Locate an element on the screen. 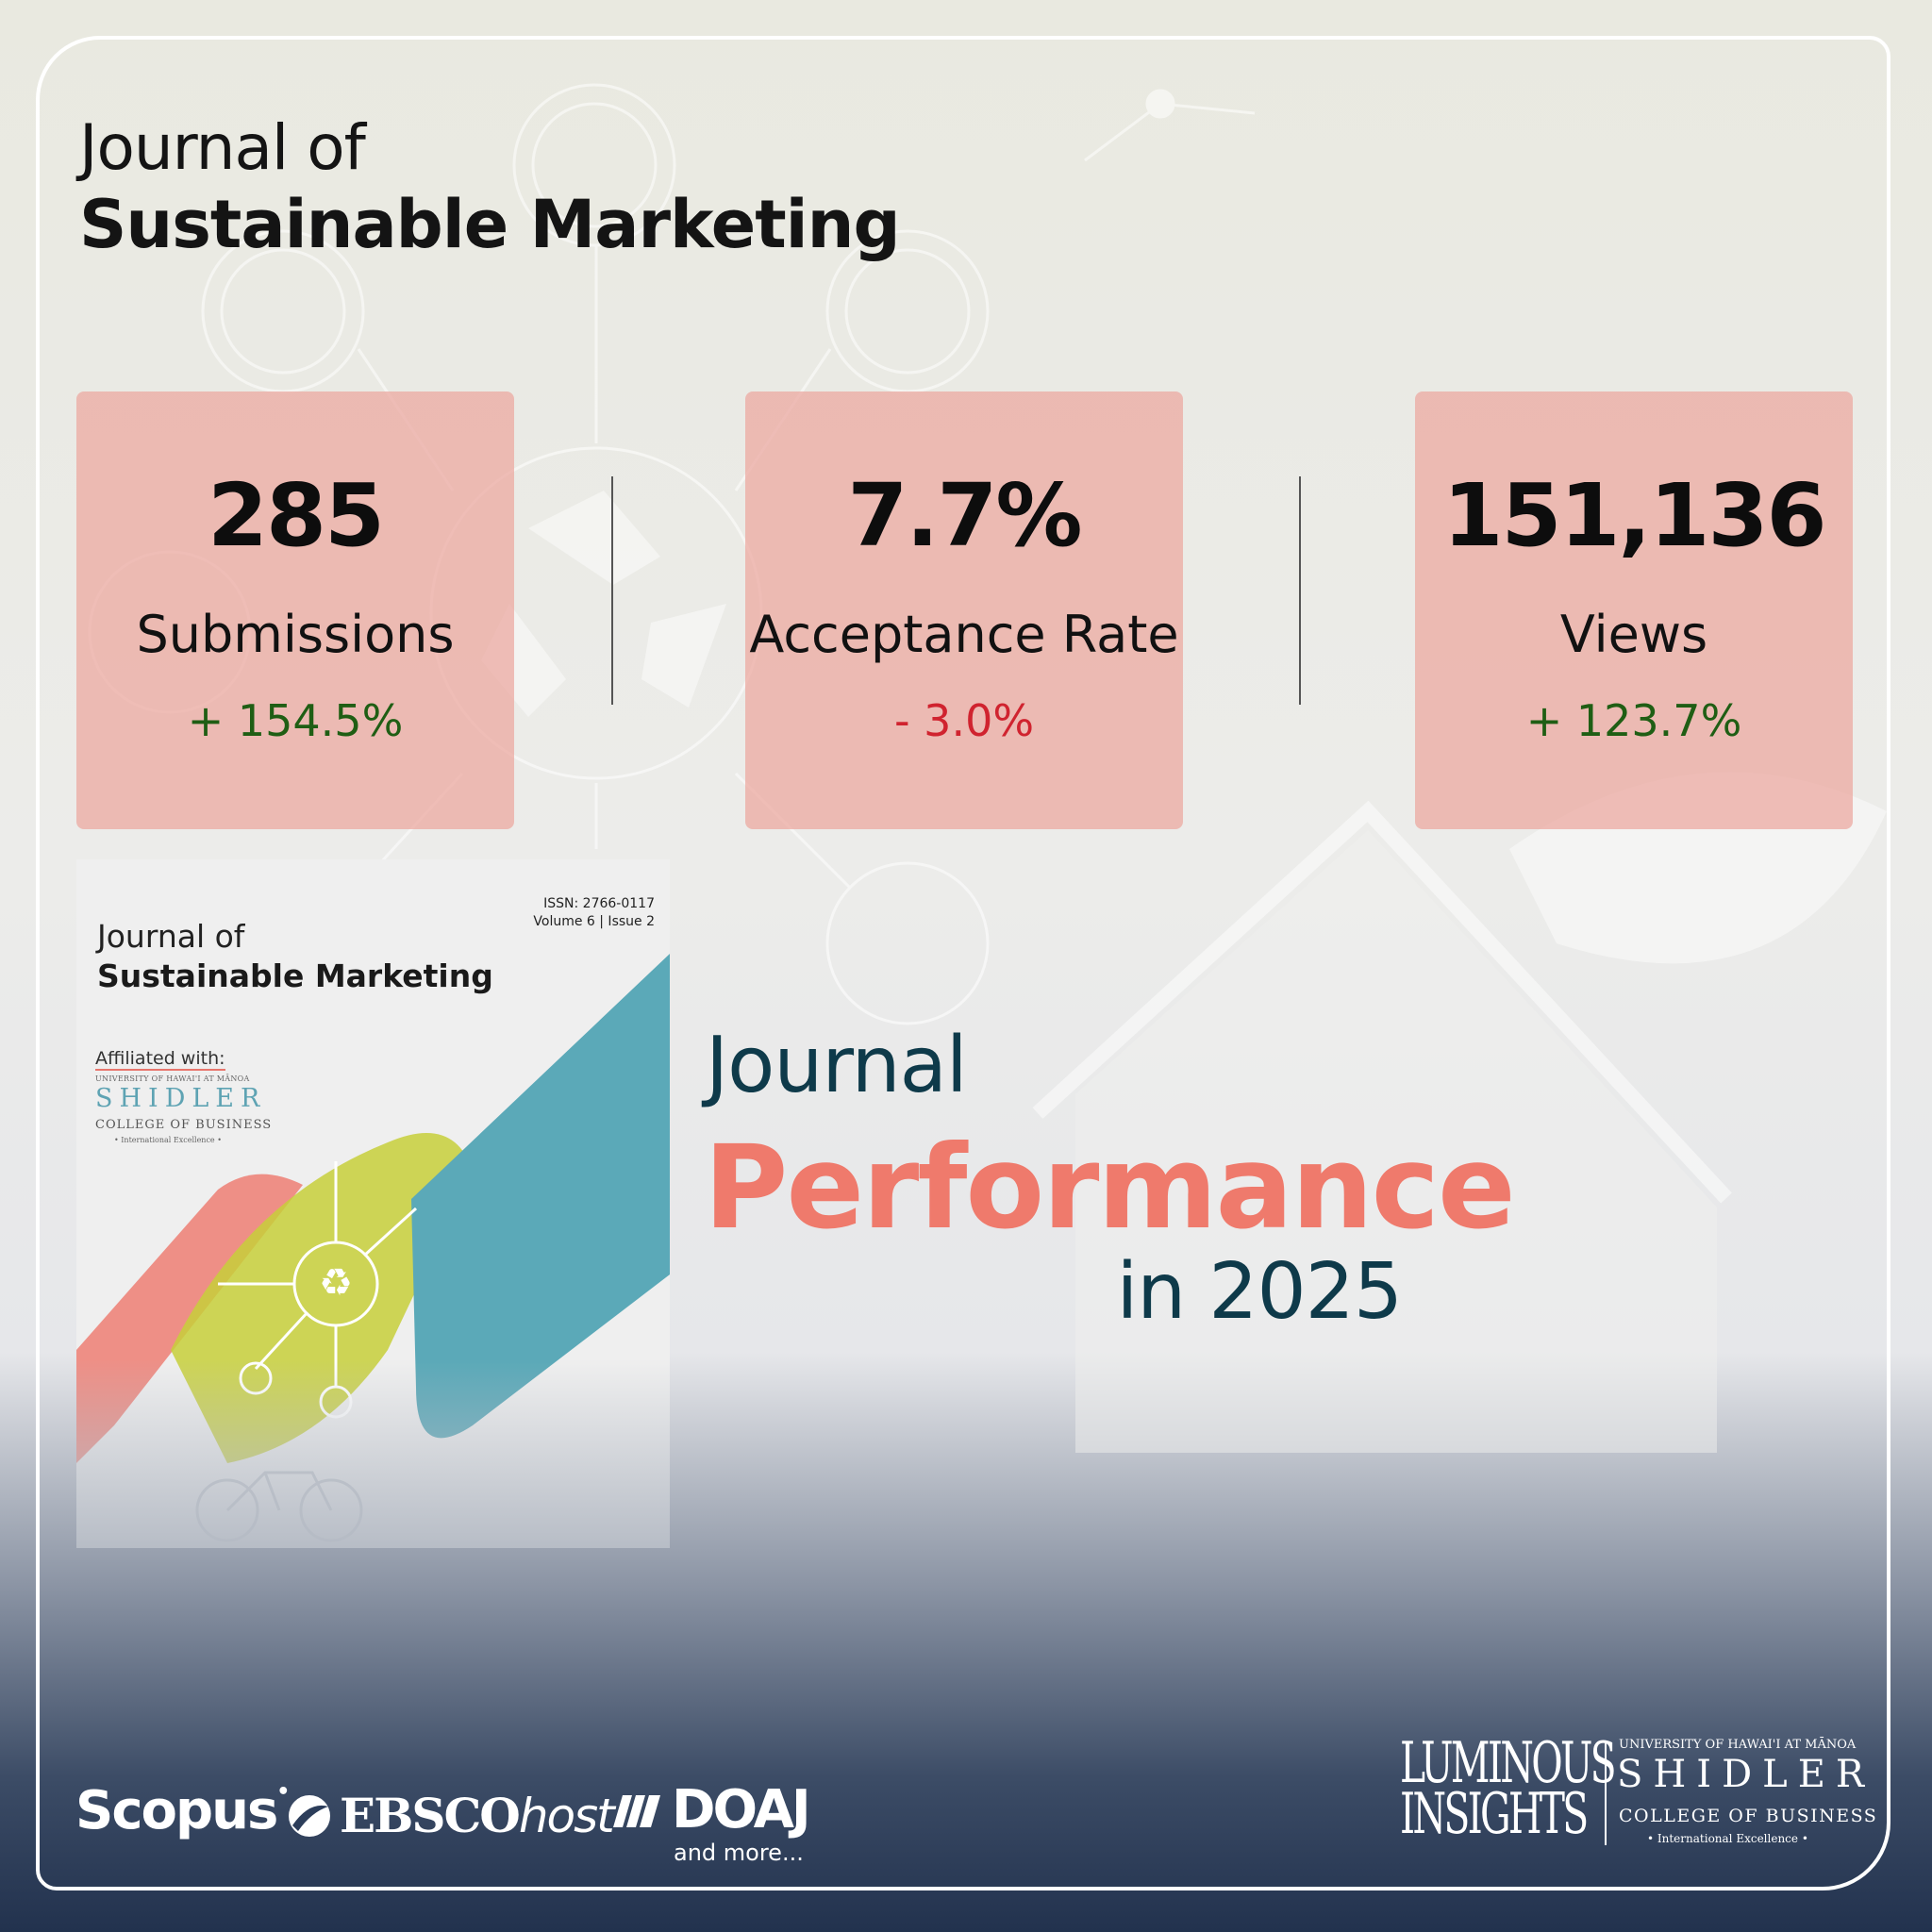  scopus-logo: Scopus• is located at coordinates (182, 1811).